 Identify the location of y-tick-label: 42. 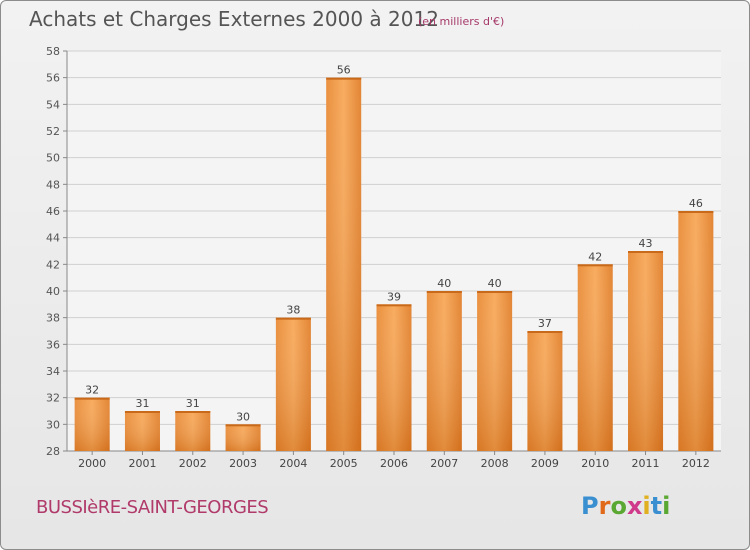
(53, 264).